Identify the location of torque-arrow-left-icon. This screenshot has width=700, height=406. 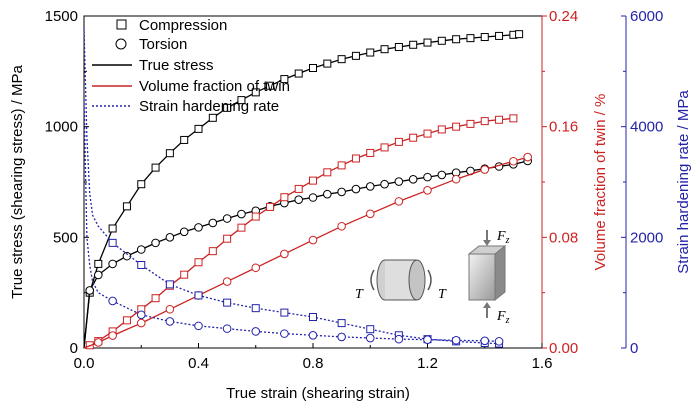
(372, 280).